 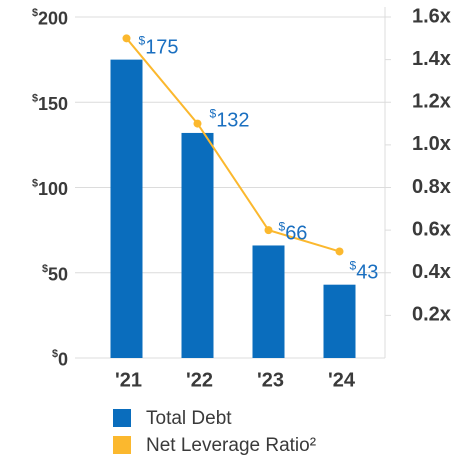 I want to click on y2-tick-label: 1.6x, so click(x=431, y=16).